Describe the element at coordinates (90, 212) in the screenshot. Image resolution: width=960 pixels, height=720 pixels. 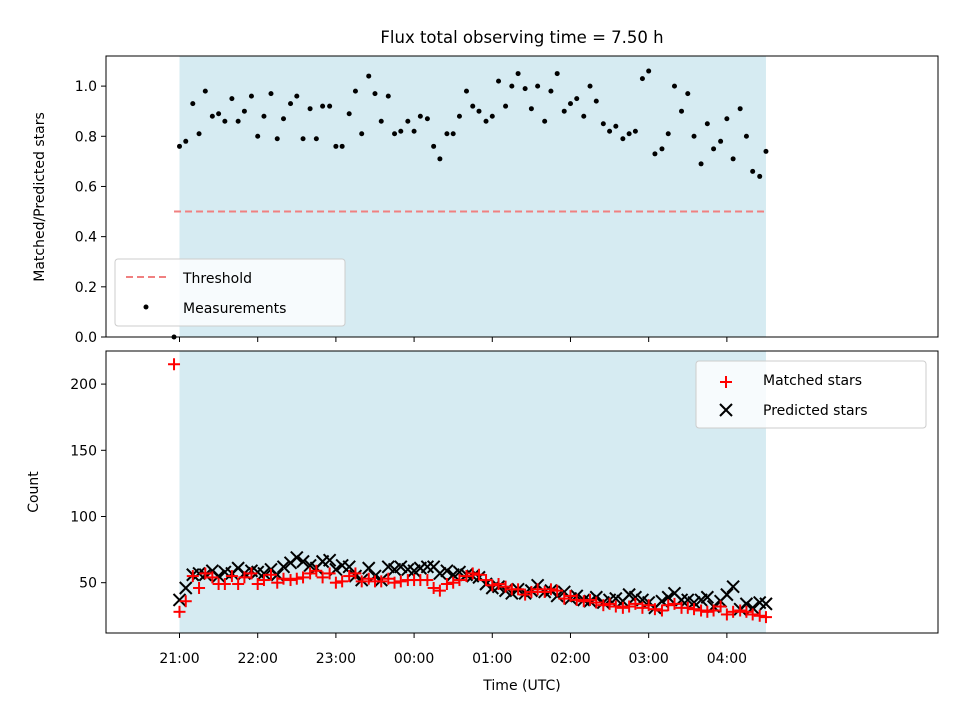
I see `ratio-y-axis: 0.0 0.2 0.4 0.6 0.8 1.0` at that location.